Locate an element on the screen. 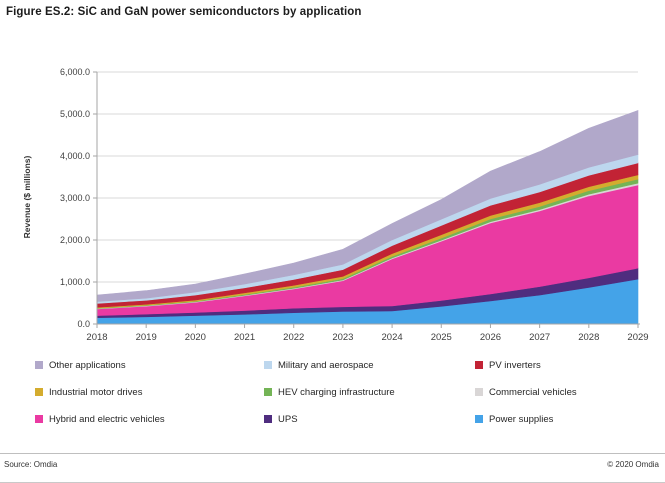  legend-label: UPS is located at coordinates (288, 419).